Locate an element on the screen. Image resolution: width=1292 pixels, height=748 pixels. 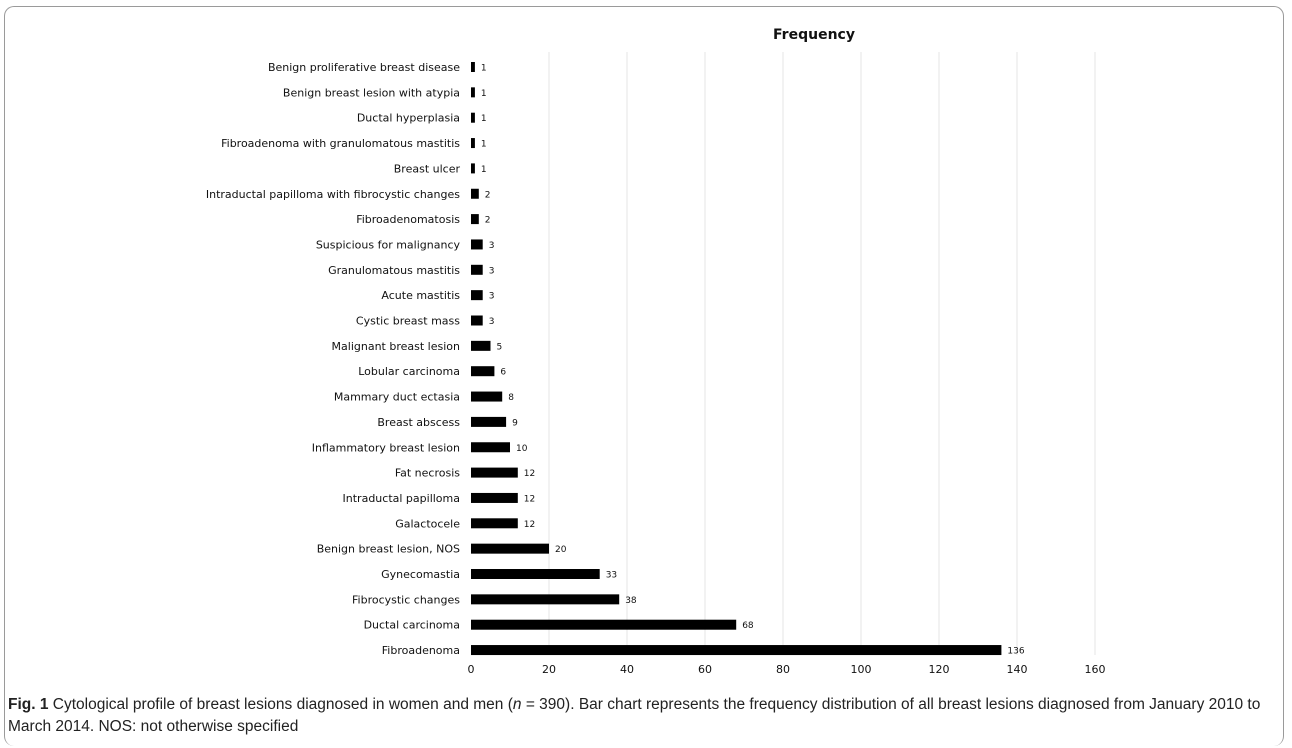
category-label: Granulomatous mastitis is located at coordinates (394, 270).